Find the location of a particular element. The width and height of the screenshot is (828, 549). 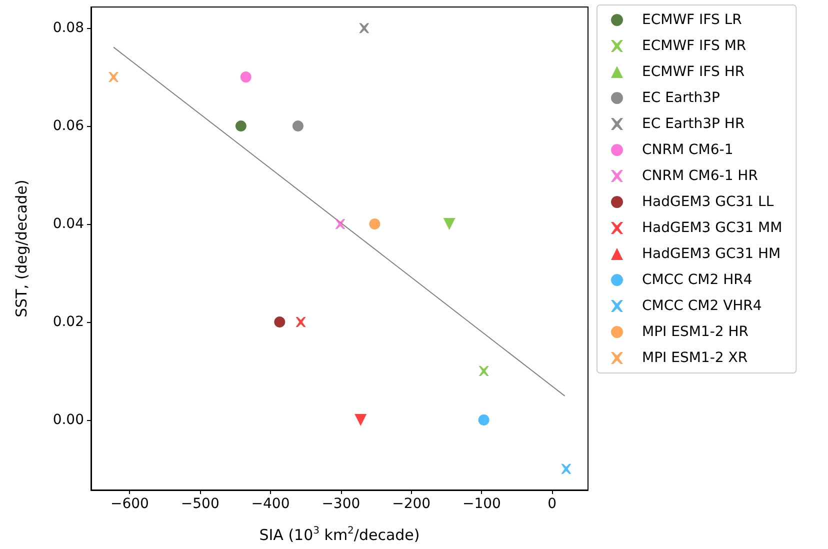

x-tick-label: −500 is located at coordinates (200, 504).